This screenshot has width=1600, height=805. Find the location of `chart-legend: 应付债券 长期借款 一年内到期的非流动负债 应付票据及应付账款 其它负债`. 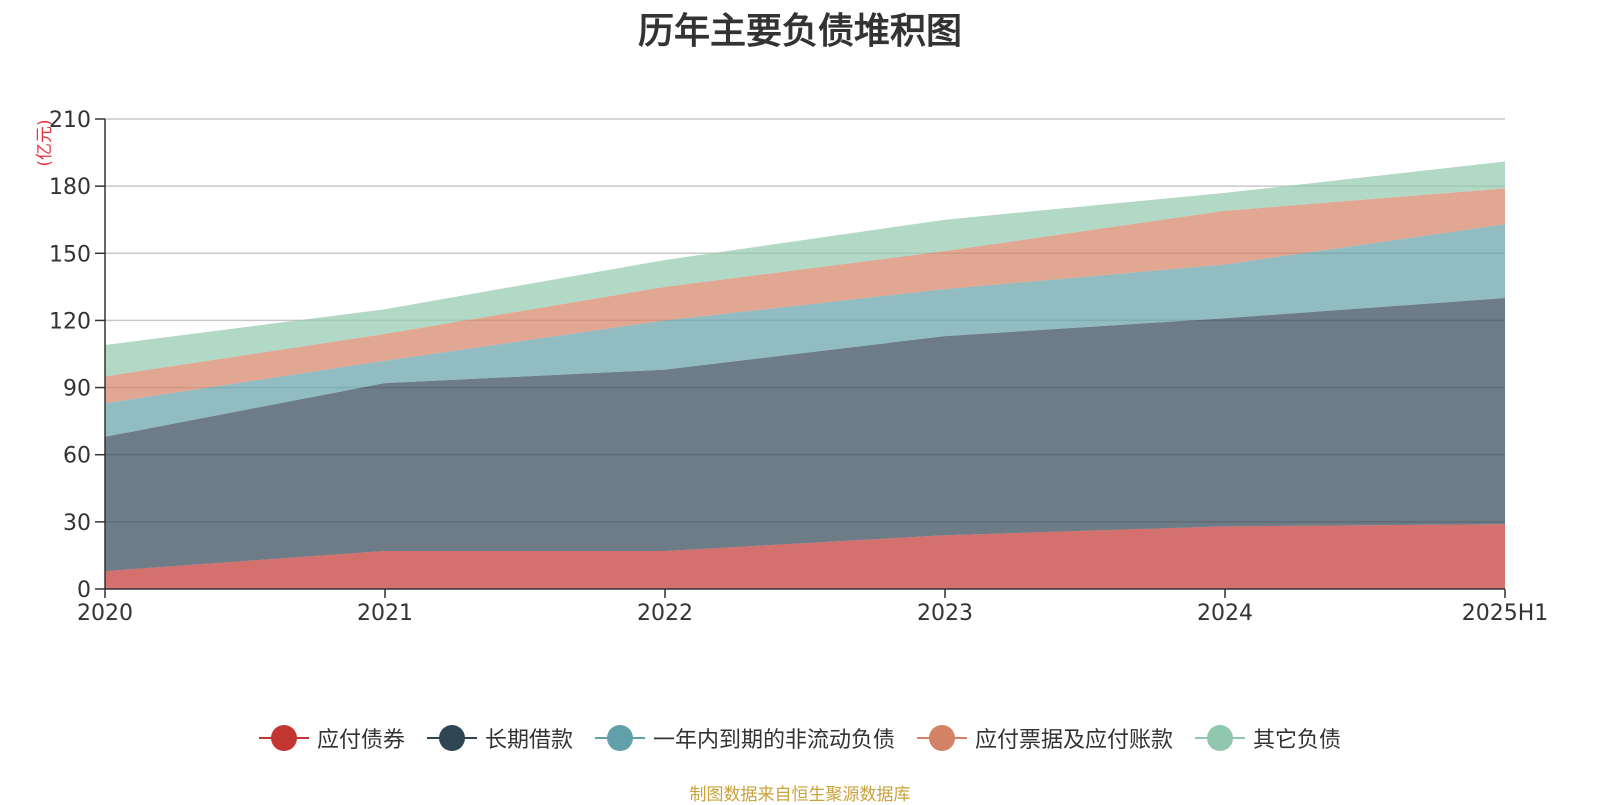

chart-legend: 应付债券 长期借款 一年内到期的非流动负债 应付票据及应付账款 其它负债 is located at coordinates (800, 738).